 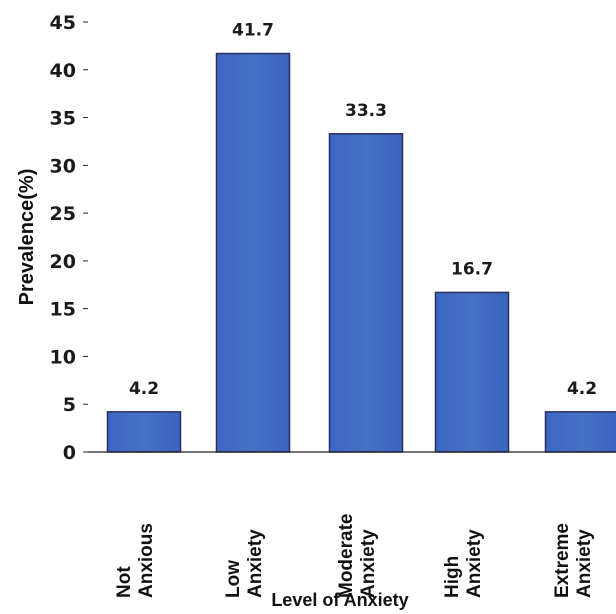 I want to click on x-tick-label: Moderate Anxiety, so click(x=357, y=556).